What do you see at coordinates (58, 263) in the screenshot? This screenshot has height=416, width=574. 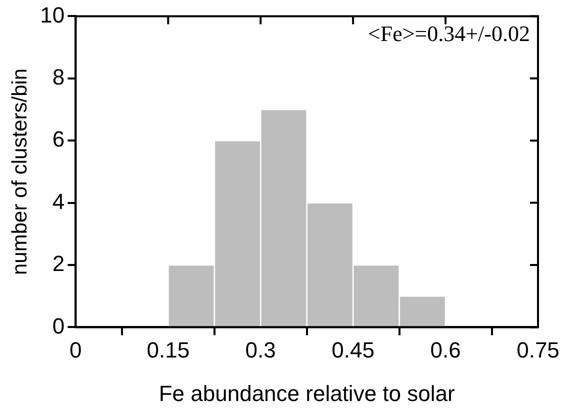 I see `y-tick-label: 2` at bounding box center [58, 263].